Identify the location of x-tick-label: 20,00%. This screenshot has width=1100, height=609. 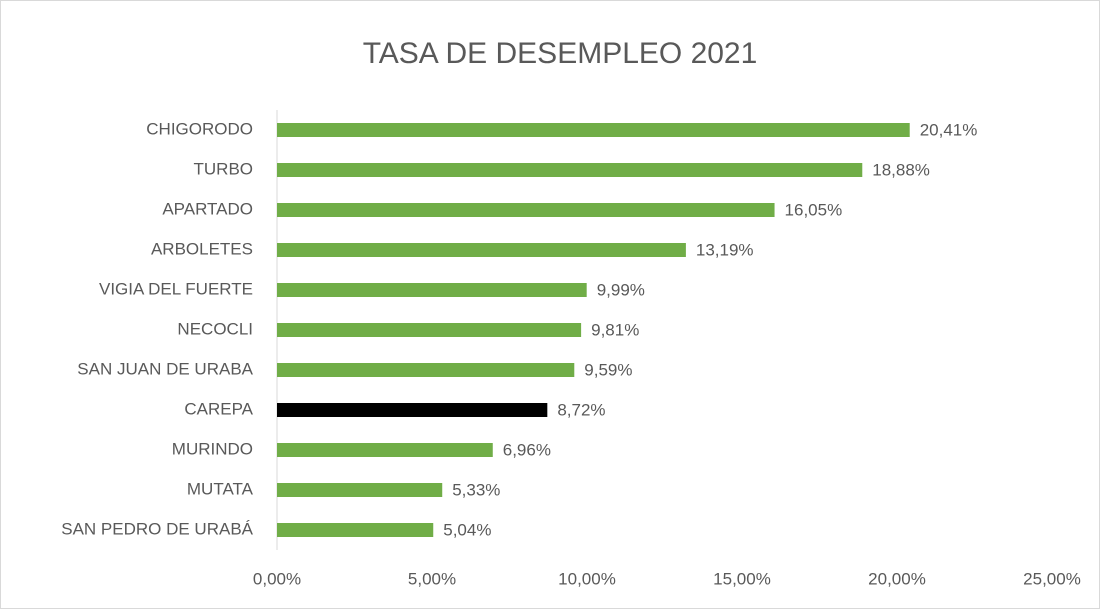
(897, 578).